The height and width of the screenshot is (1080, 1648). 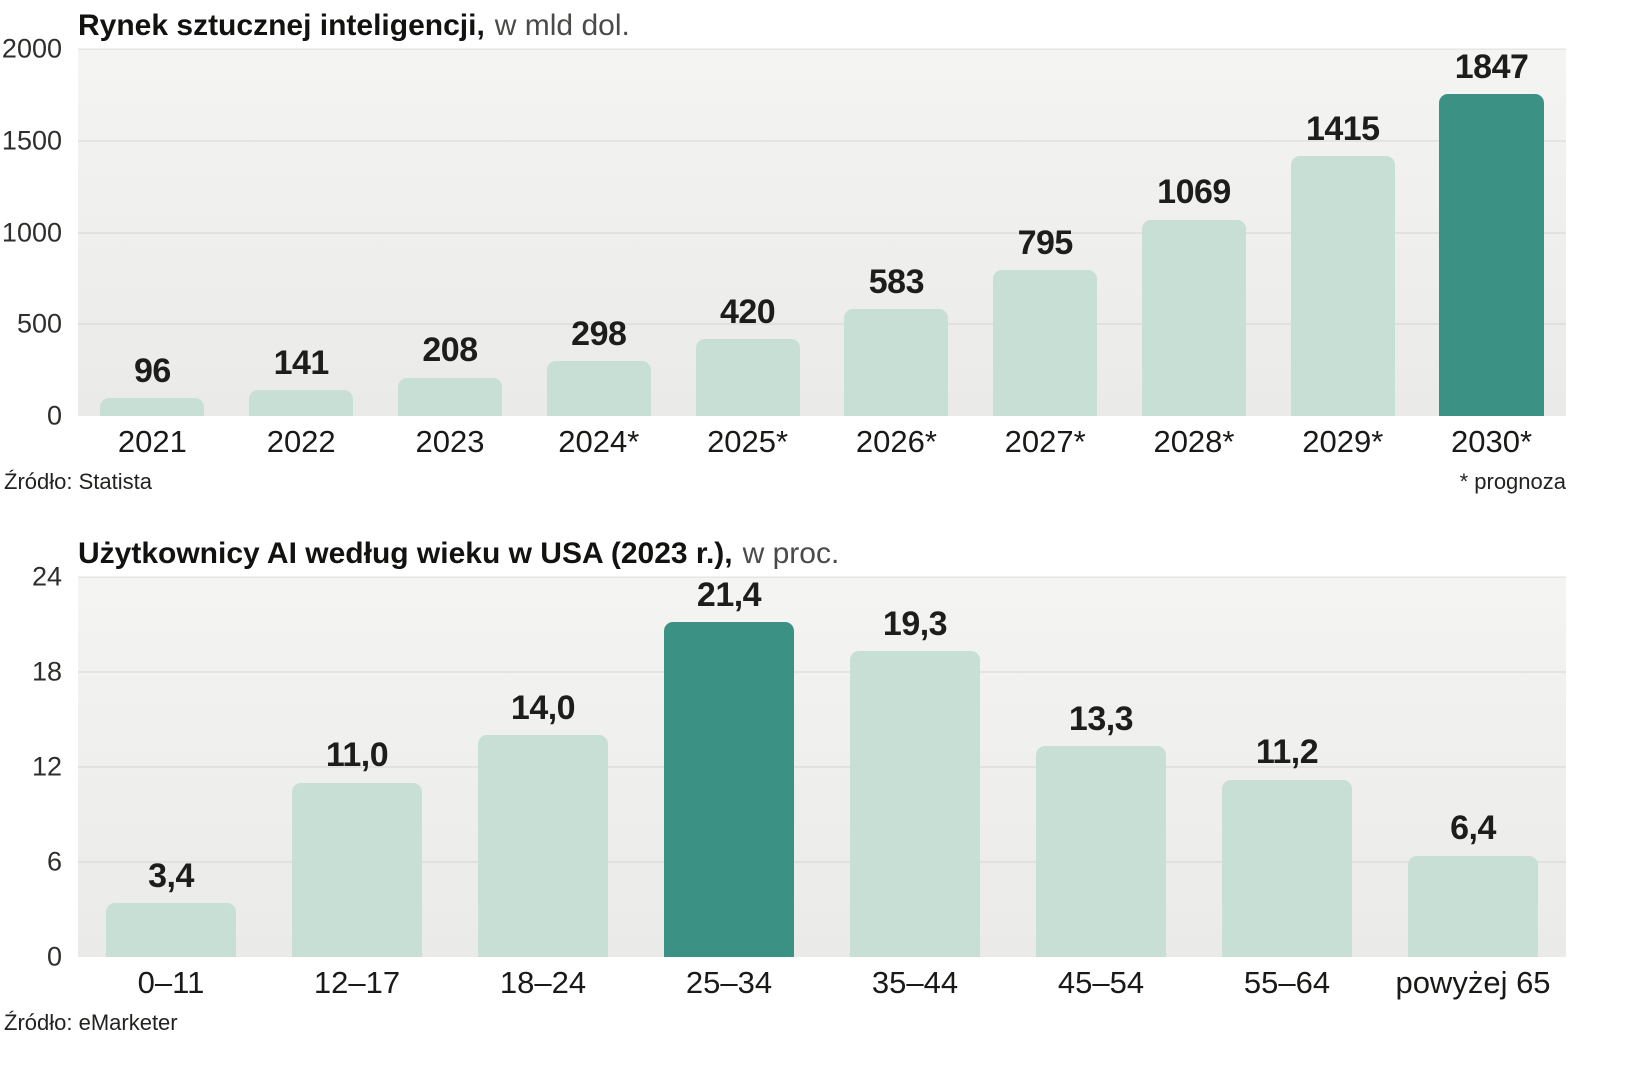 I want to click on y-tick-label: 1000, so click(x=31, y=232).